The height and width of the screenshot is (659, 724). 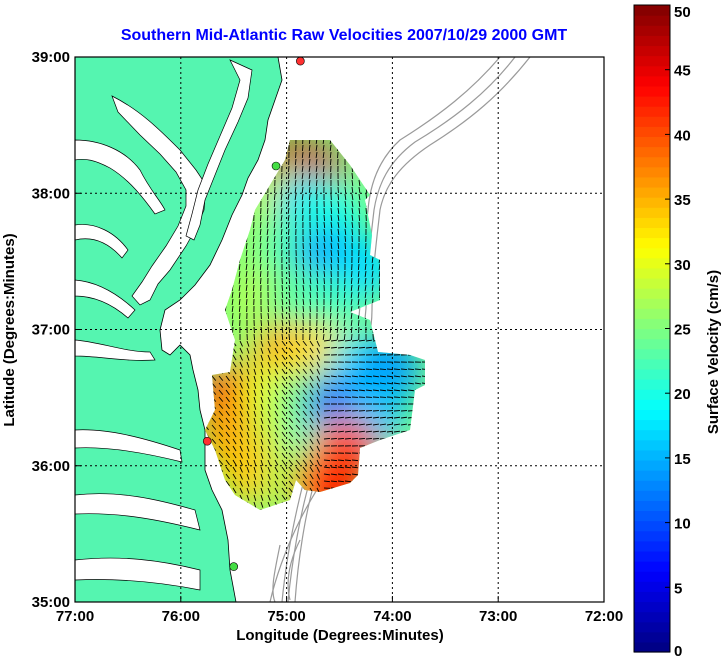 What do you see at coordinates (678, 588) in the screenshot?
I see `colorbar-tick-label: 5` at bounding box center [678, 588].